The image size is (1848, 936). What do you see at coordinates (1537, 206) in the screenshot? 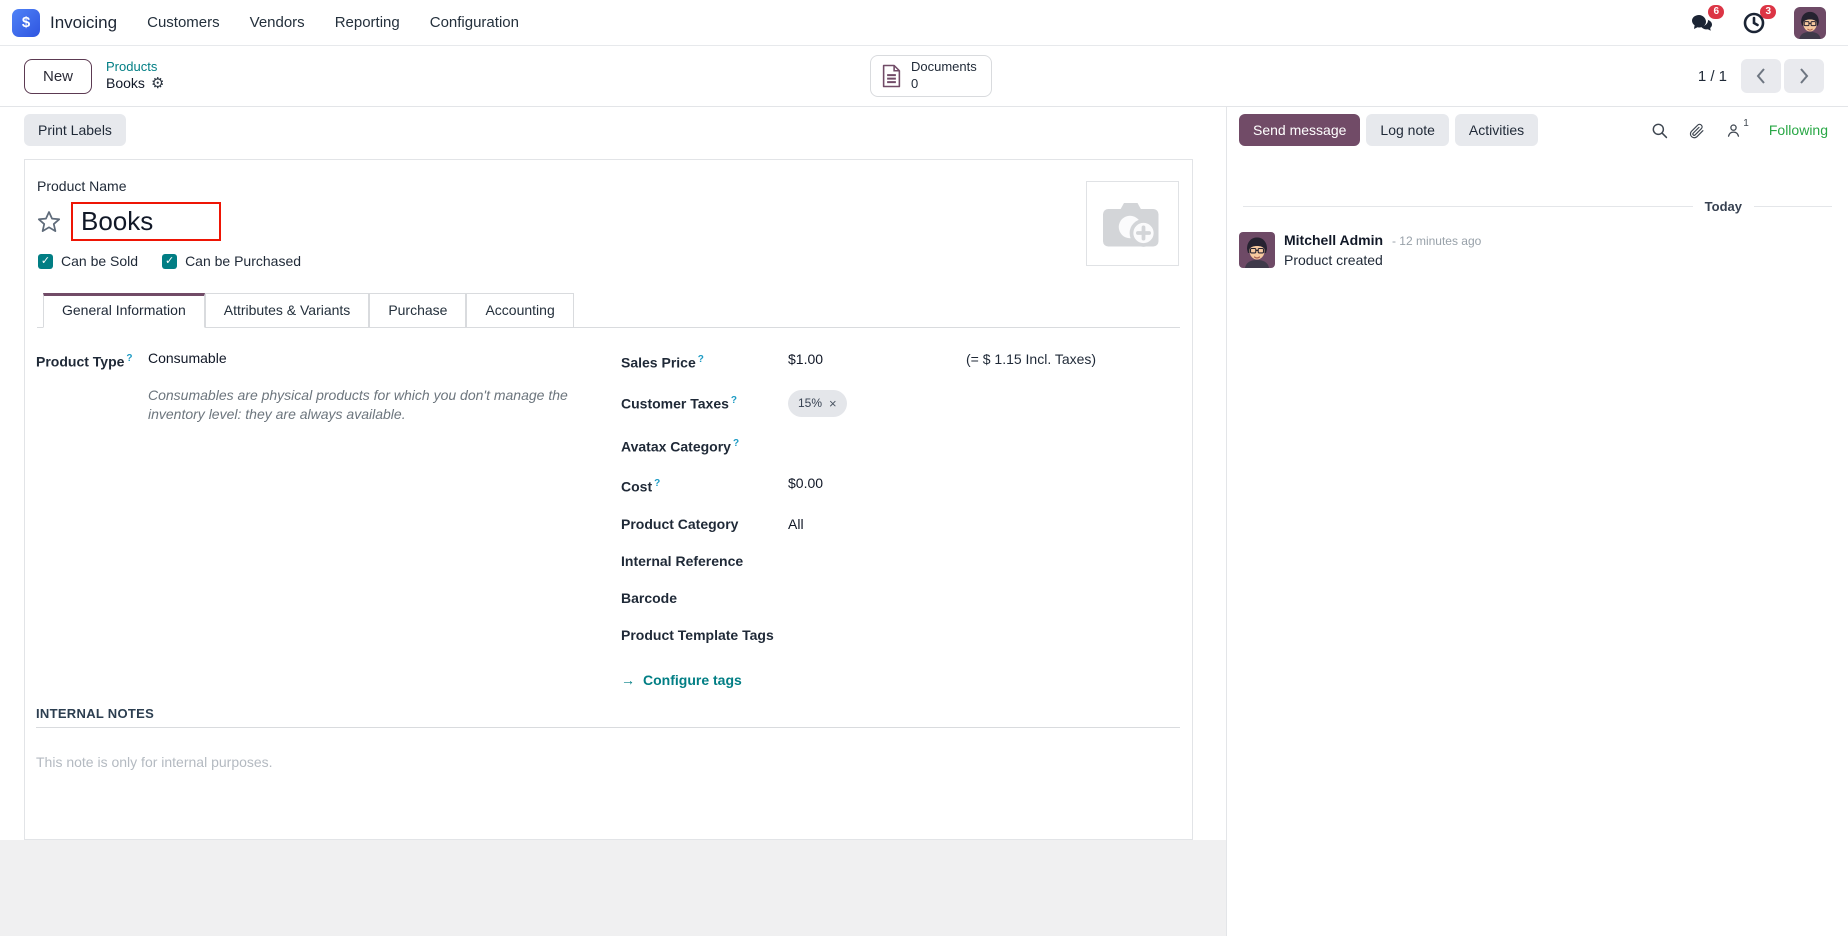
I see `date-divider: Today` at bounding box center [1537, 206].